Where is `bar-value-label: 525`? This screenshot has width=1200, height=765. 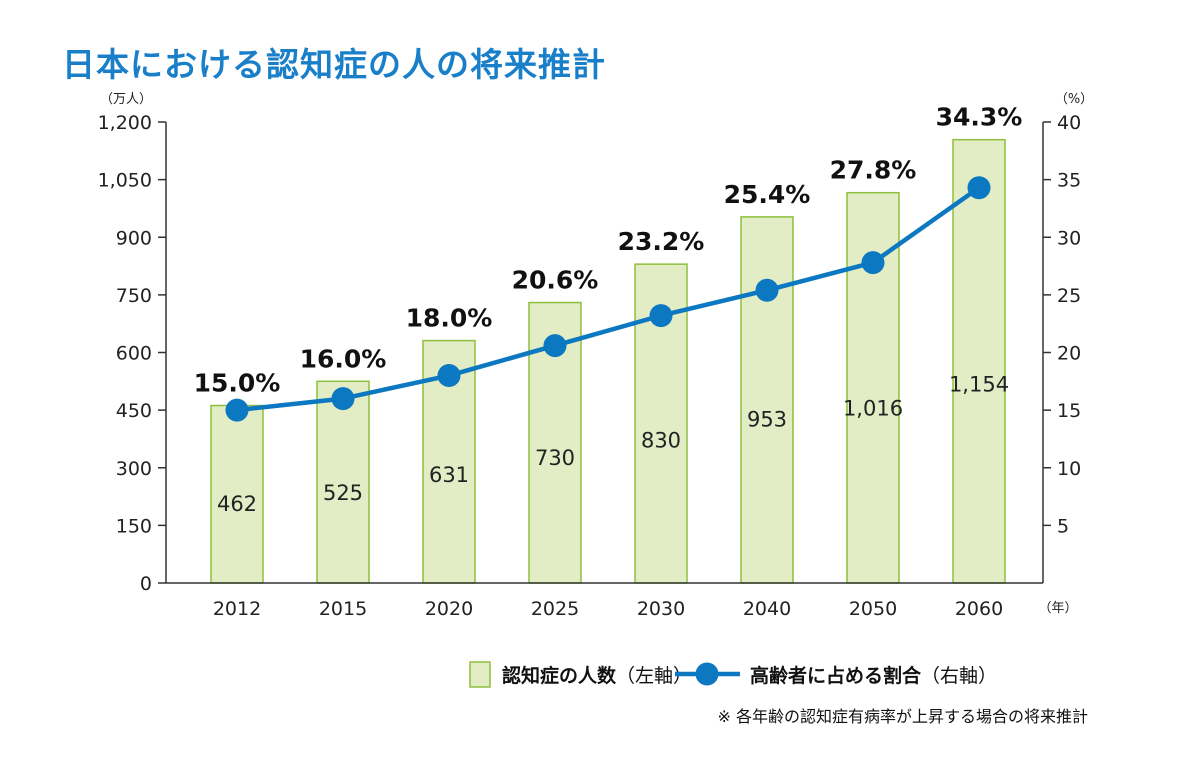 bar-value-label: 525 is located at coordinates (343, 493).